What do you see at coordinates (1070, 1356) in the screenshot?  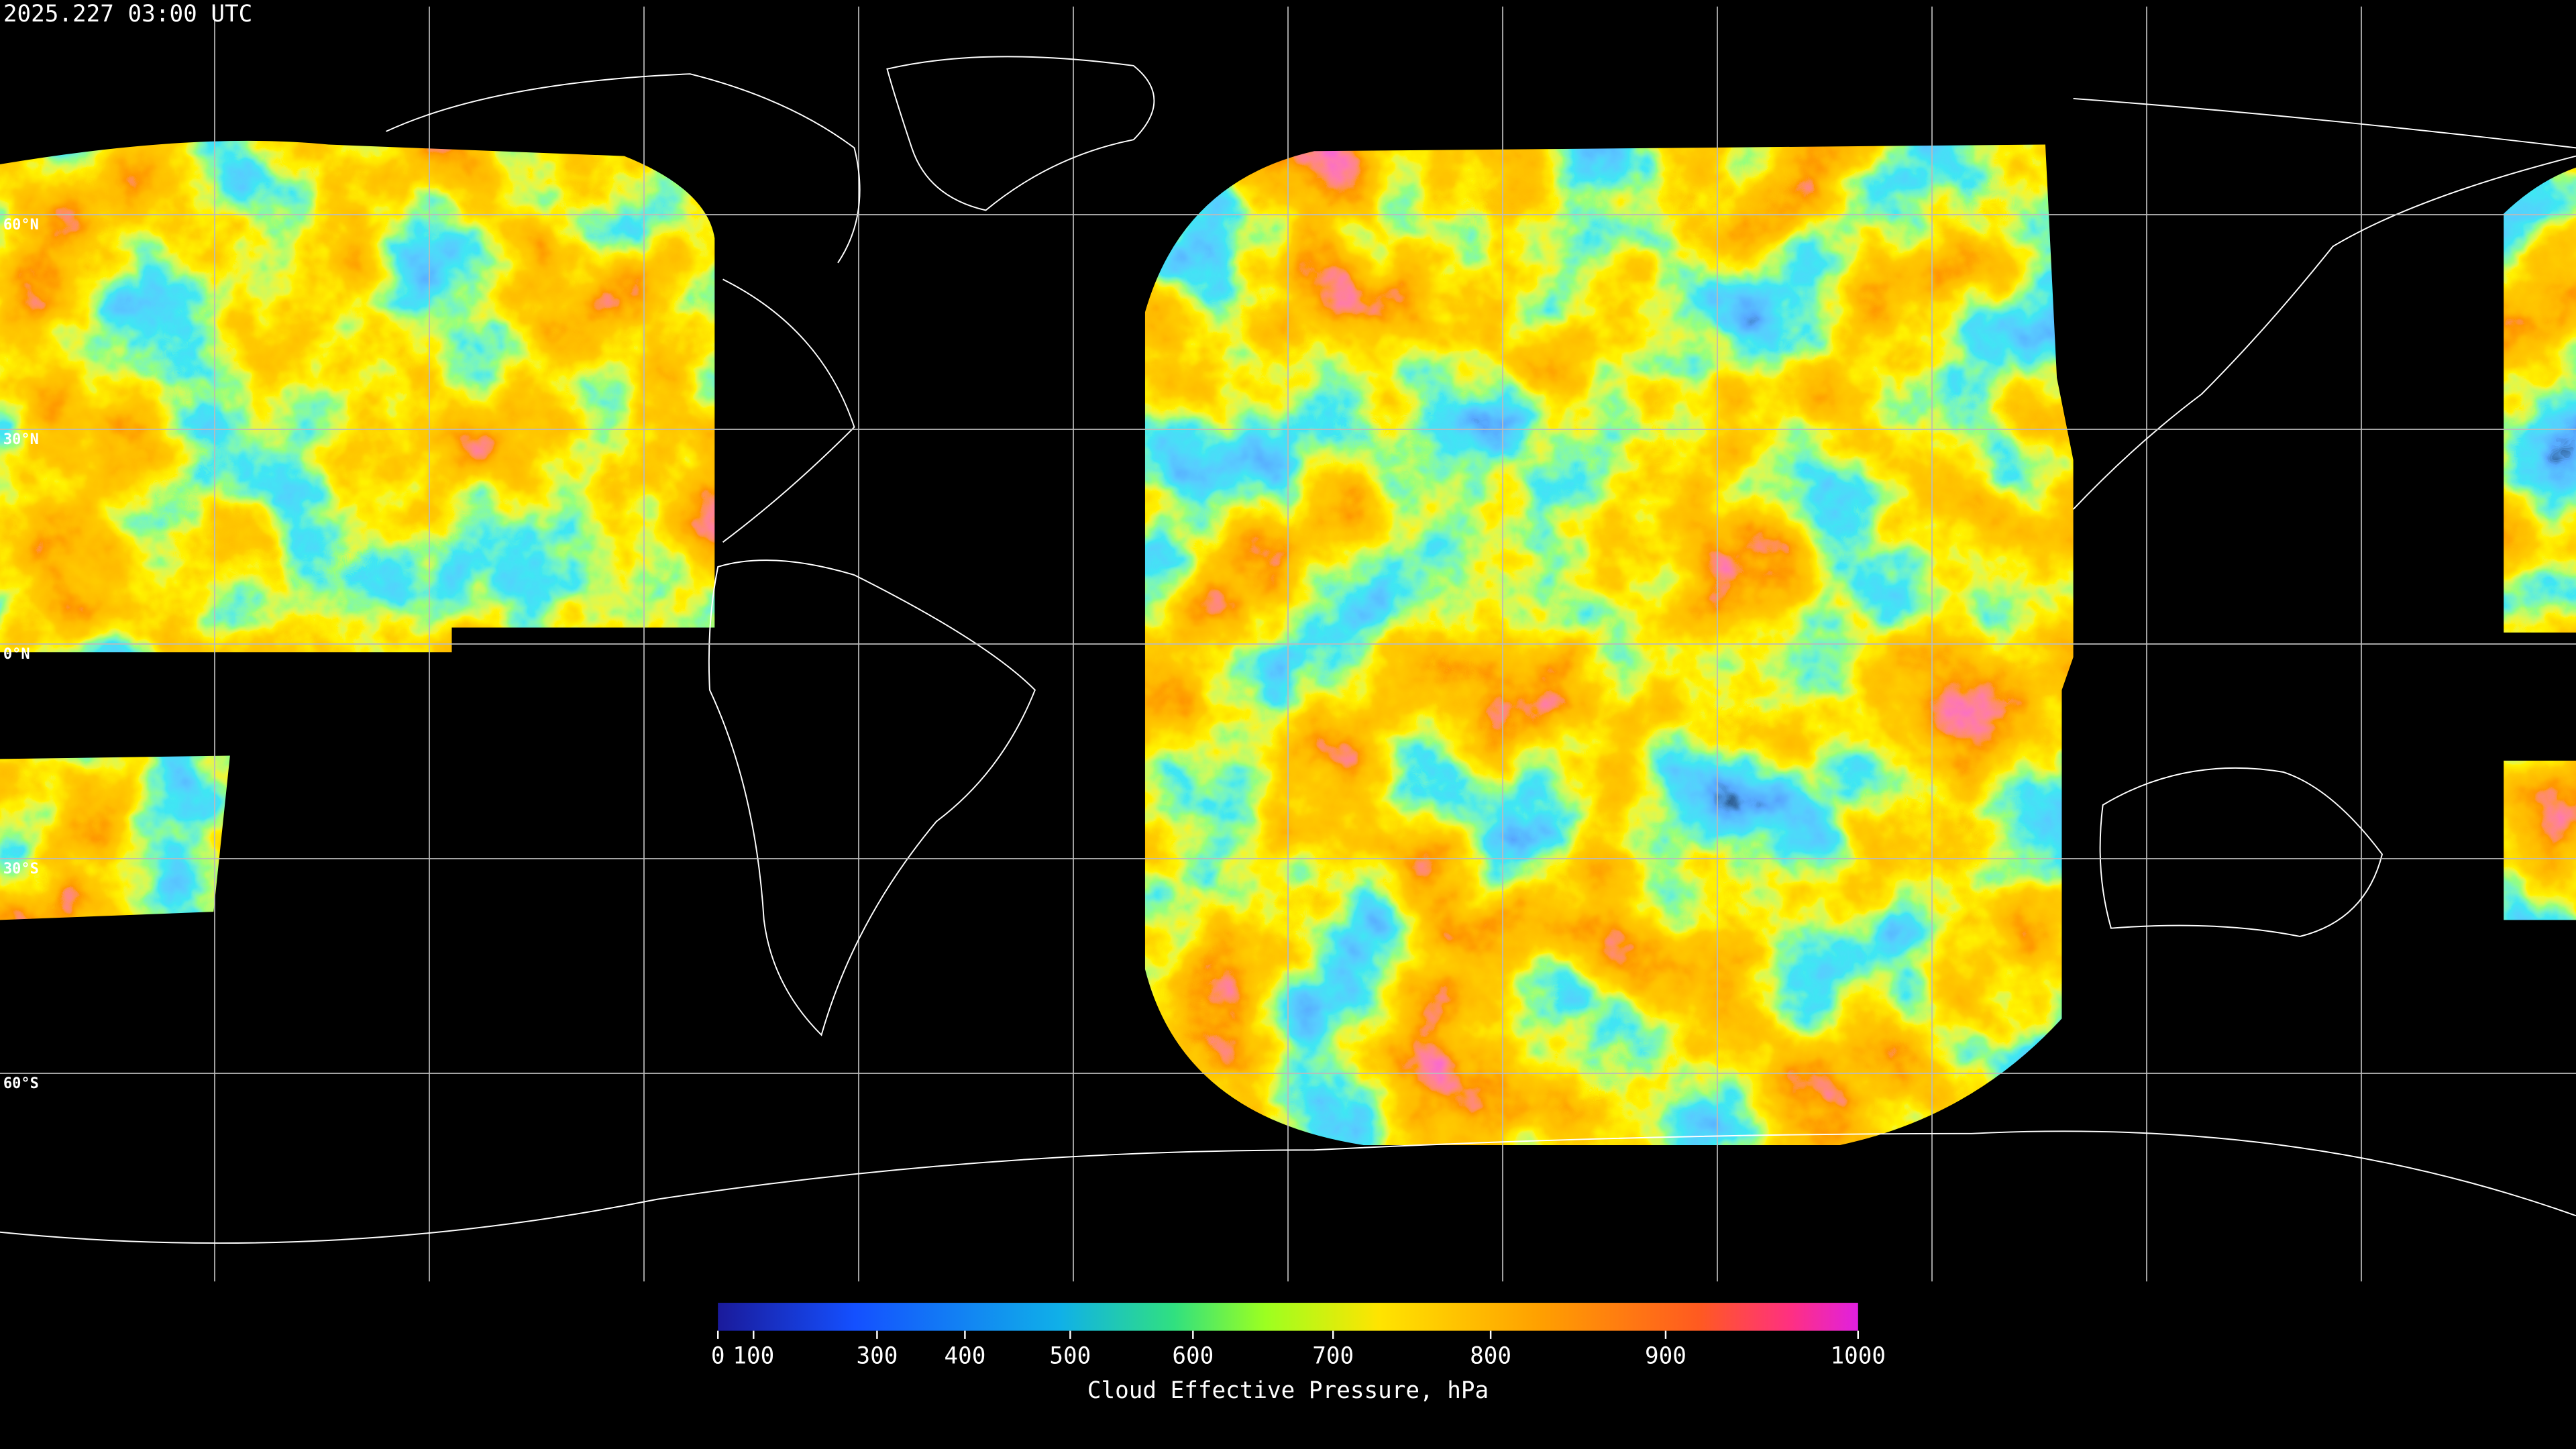 I see `colorbar-tick-label: 500` at bounding box center [1070, 1356].